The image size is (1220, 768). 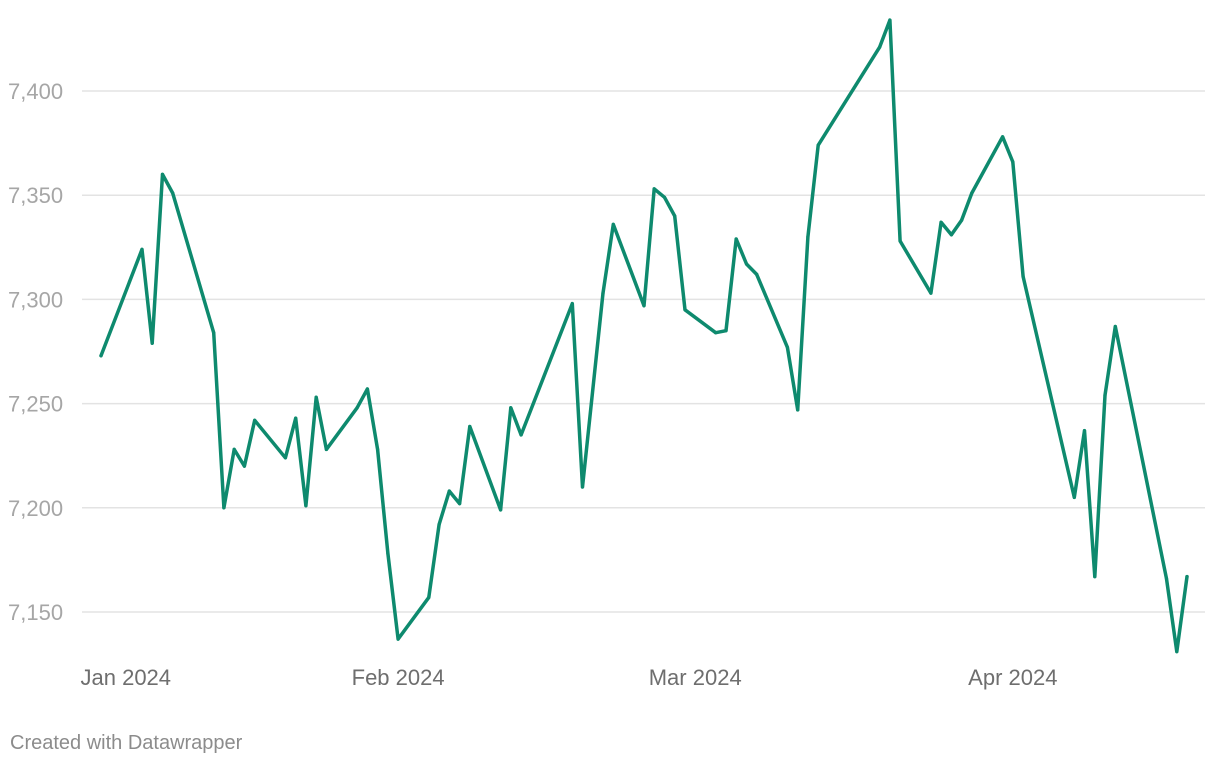 What do you see at coordinates (398, 677) in the screenshot?
I see `x-tick-label: Feb 2024` at bounding box center [398, 677].